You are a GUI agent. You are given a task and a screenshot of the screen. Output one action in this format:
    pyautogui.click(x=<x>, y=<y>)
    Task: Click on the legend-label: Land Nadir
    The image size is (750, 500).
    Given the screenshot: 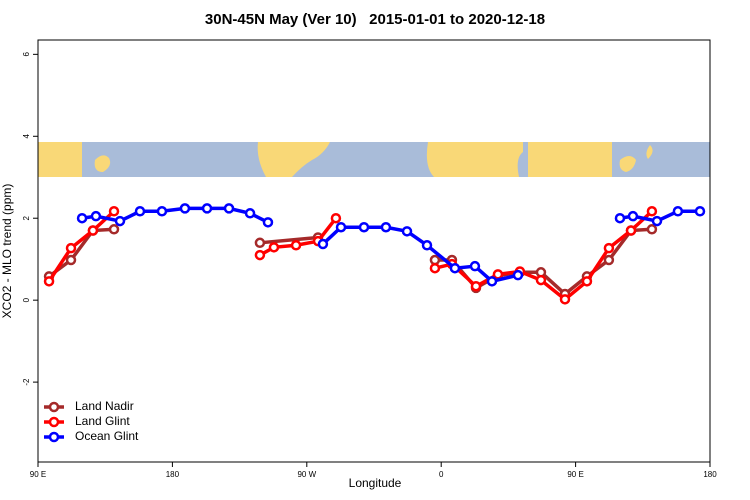 What is the action you would take?
    pyautogui.click(x=104, y=406)
    